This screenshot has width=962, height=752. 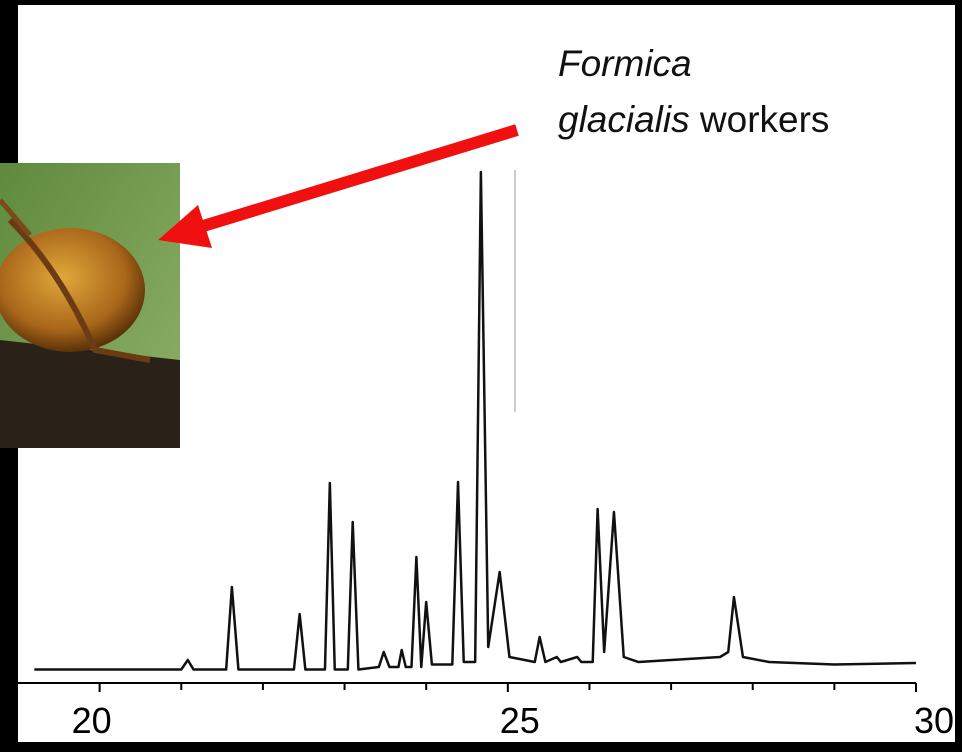 I want to click on annotation-species-line: glacialis workers, so click(x=693, y=119).